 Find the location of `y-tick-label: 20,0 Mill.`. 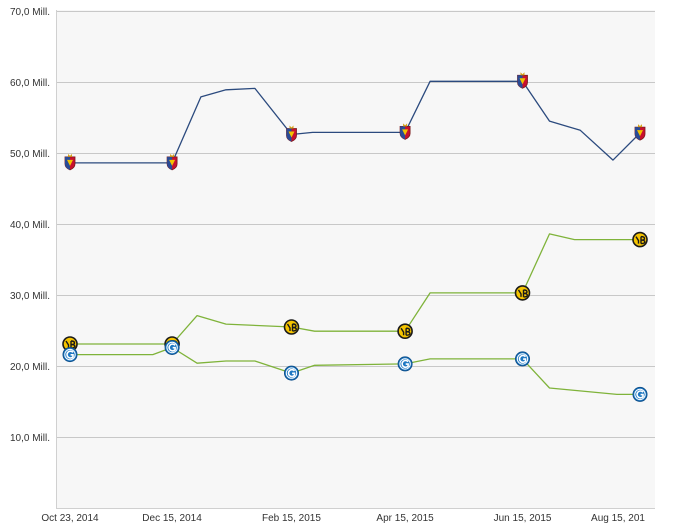

y-tick-label: 20,0 Mill. is located at coordinates (30, 367).